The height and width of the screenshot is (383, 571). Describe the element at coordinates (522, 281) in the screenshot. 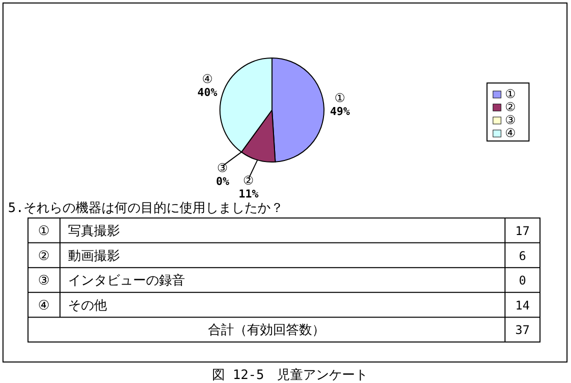

I see `text: 0` at that location.